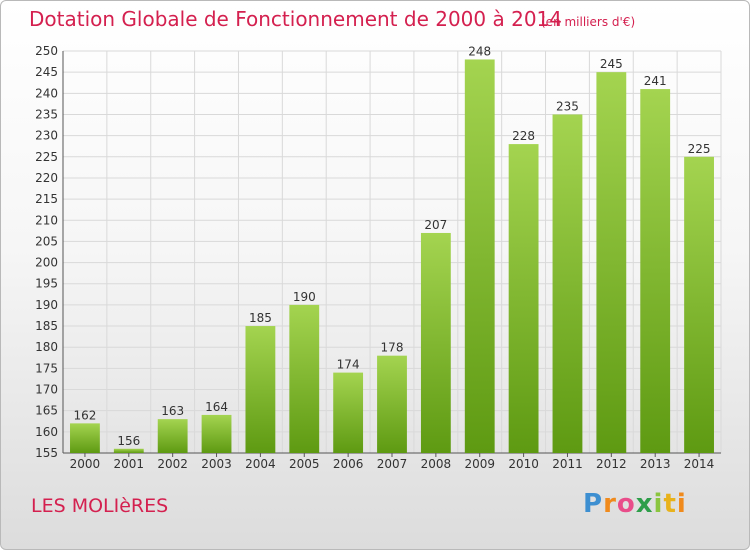  Describe the element at coordinates (588, 22) in the screenshot. I see `chart-subtitle: (en milliers d'€)` at that location.